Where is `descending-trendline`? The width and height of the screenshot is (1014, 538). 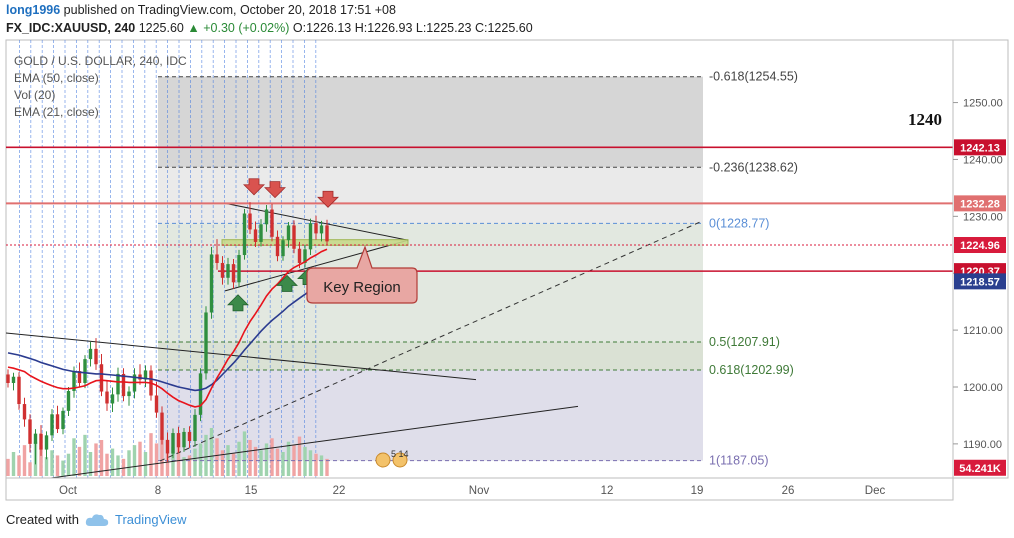
descending-trendline is located at coordinates (241, 356).